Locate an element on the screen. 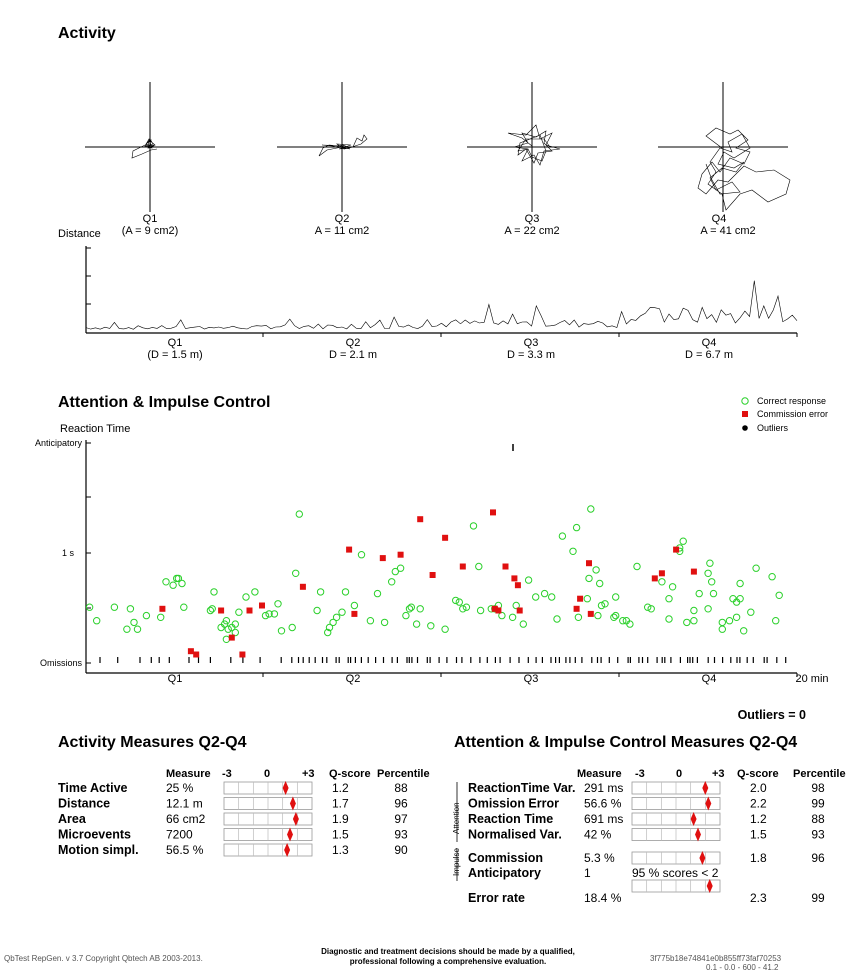 Image resolution: width=860 pixels, height=975 pixels. atm-row-3-measure: 42 % is located at coordinates (598, 835).